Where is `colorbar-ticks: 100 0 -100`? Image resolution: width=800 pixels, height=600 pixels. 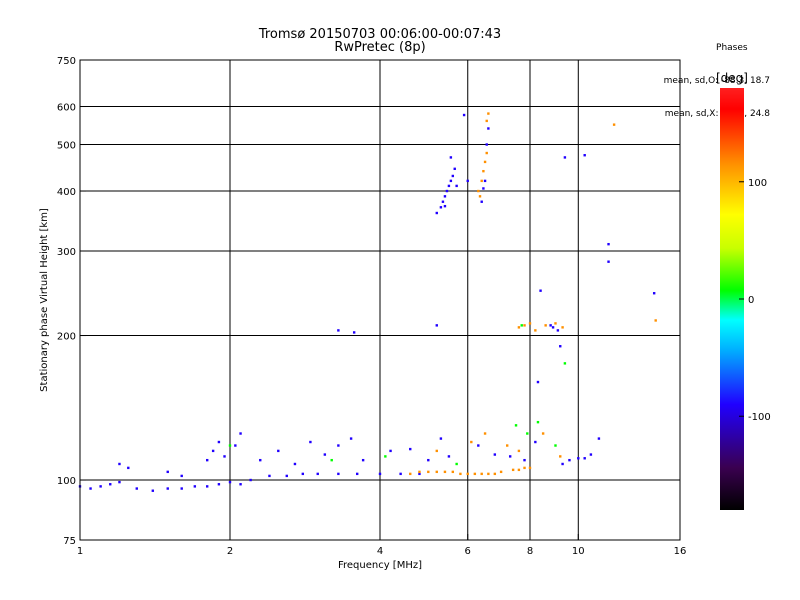 colorbar-ticks: 100 0 -100 is located at coordinates (755, 300).